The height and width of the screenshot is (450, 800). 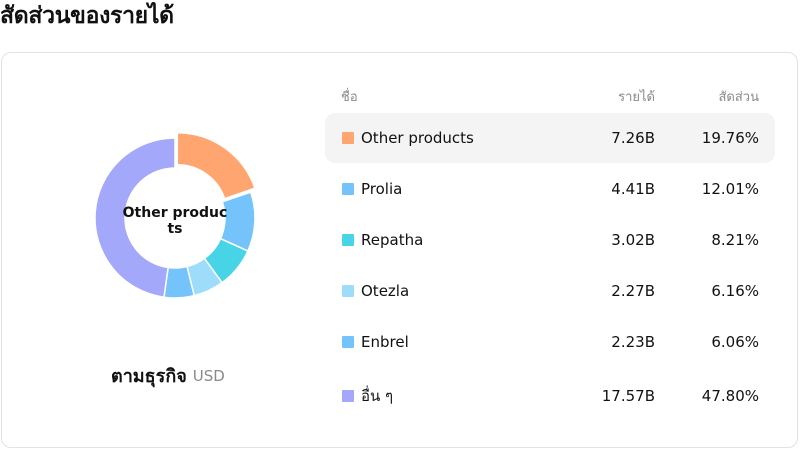 I want to click on row-share: 6.16%, so click(x=735, y=291).